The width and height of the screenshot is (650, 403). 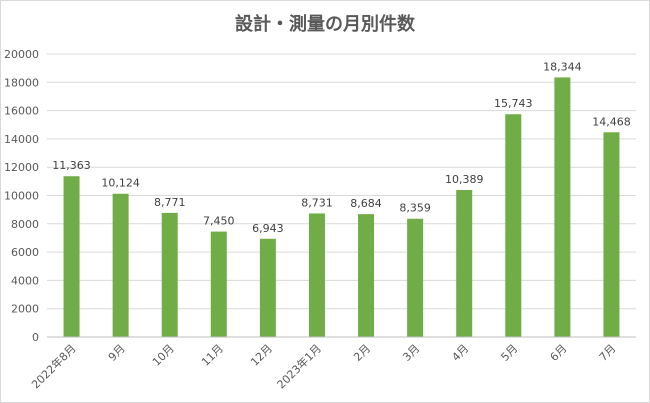 What do you see at coordinates (261, 355) in the screenshot?
I see `x-tick-label: 12月` at bounding box center [261, 355].